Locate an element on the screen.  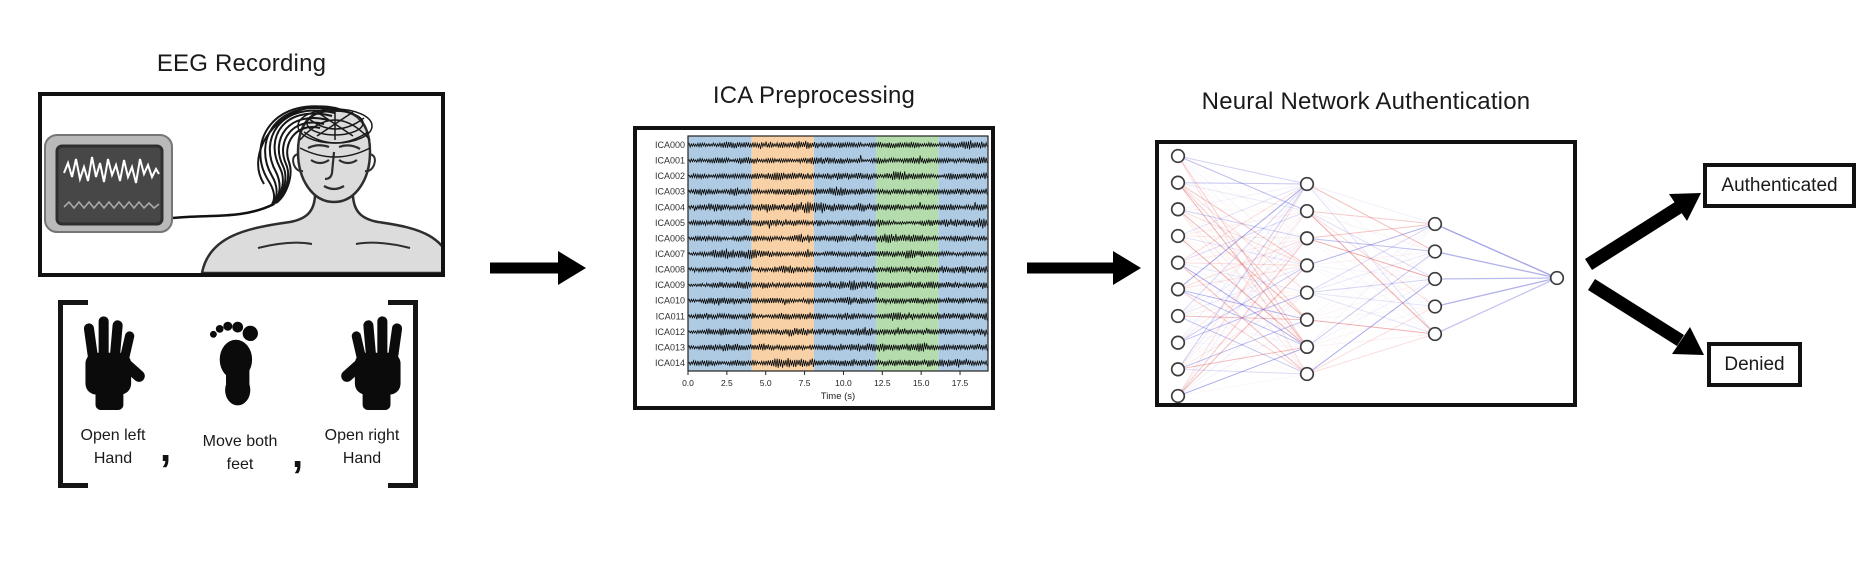
left-hand-icon is located at coordinates (114, 363).